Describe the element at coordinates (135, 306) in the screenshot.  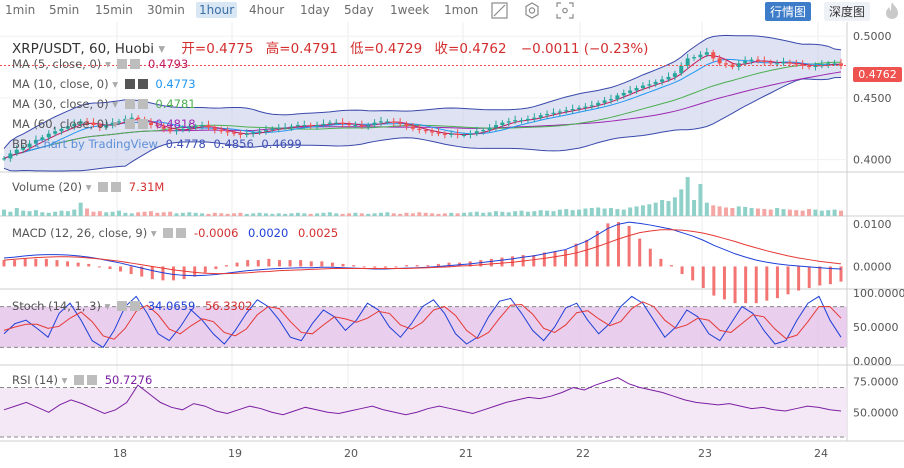
I see `stoch-close-icon` at that location.